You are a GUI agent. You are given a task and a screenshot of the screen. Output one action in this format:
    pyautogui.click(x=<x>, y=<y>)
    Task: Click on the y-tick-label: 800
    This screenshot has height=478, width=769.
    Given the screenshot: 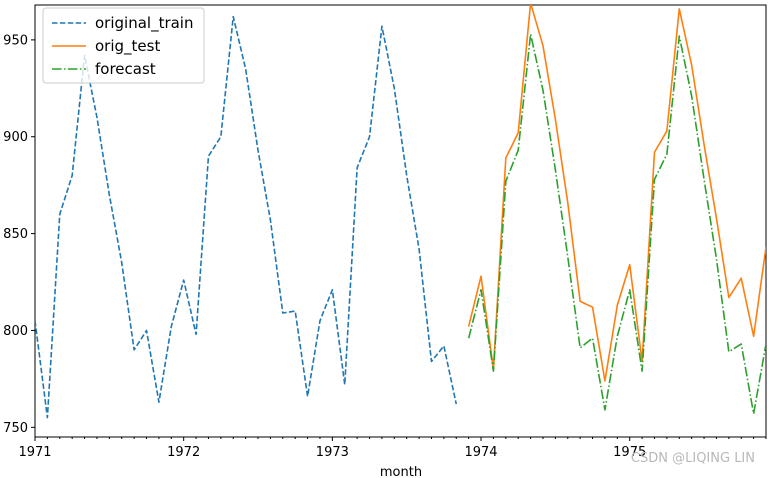 What is the action you would take?
    pyautogui.click(x=15, y=331)
    